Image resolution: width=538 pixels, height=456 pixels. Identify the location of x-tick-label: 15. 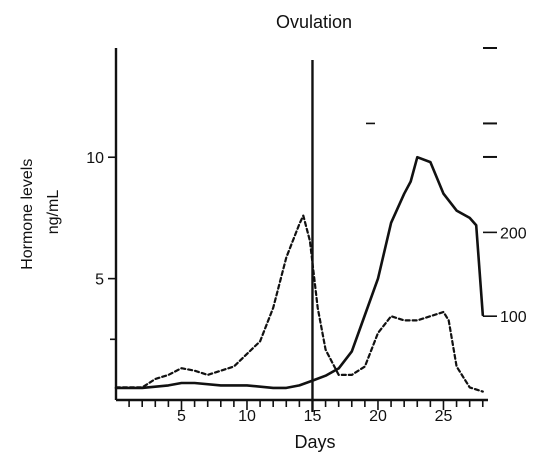
(313, 416).